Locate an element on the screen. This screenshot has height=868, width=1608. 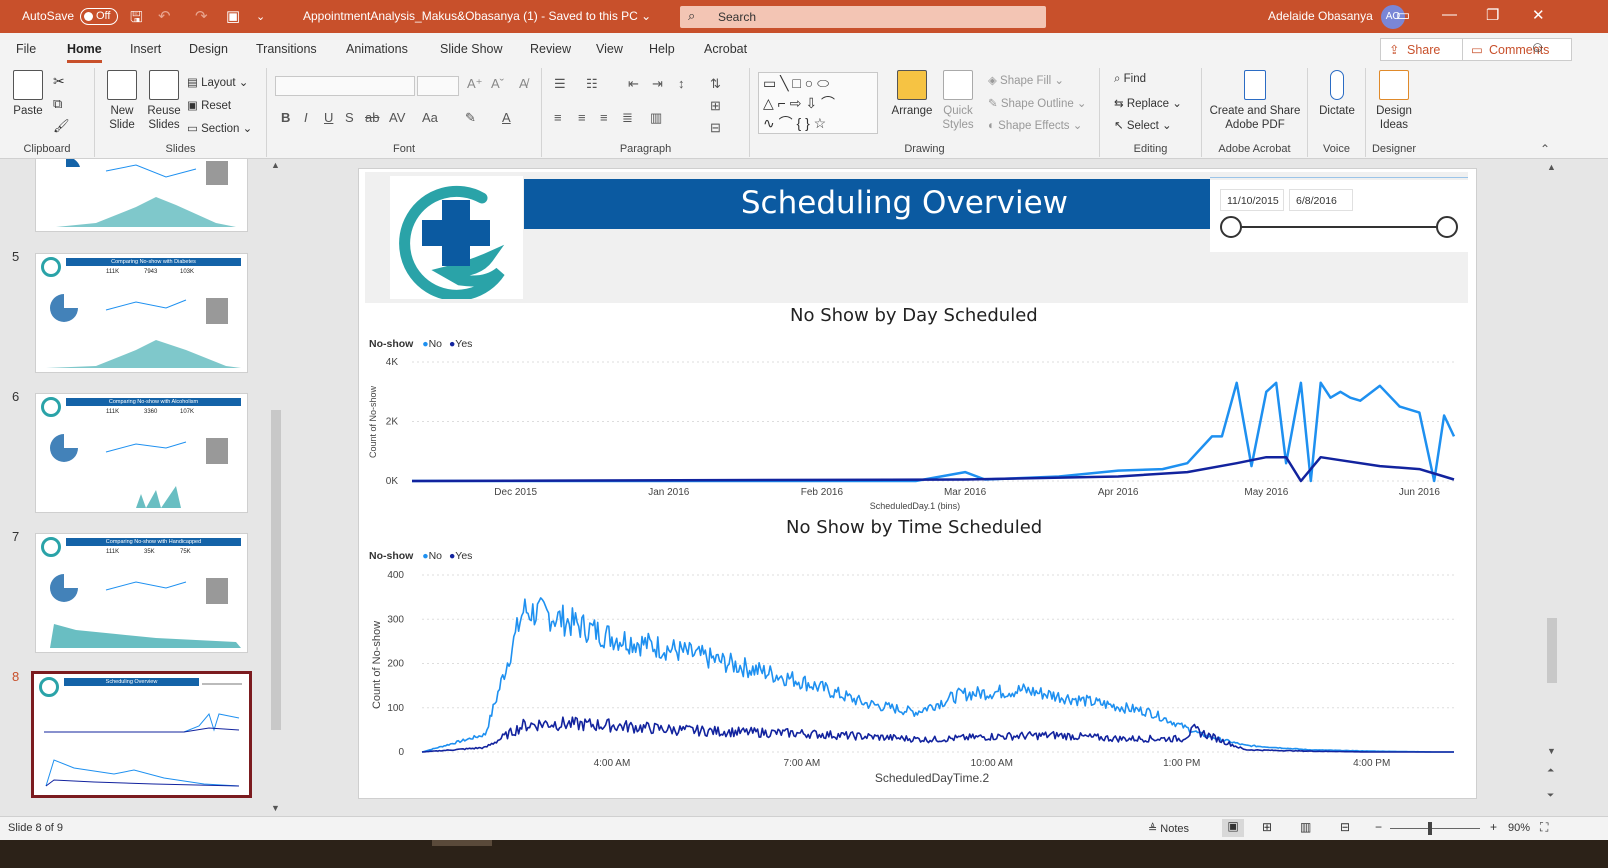
tab-insert: Insert is located at coordinates (146, 49).